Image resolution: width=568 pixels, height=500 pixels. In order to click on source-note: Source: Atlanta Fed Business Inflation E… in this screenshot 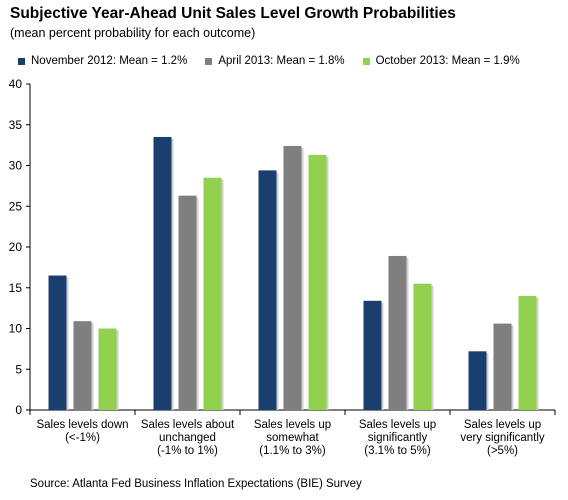, I will do `click(196, 484)`.